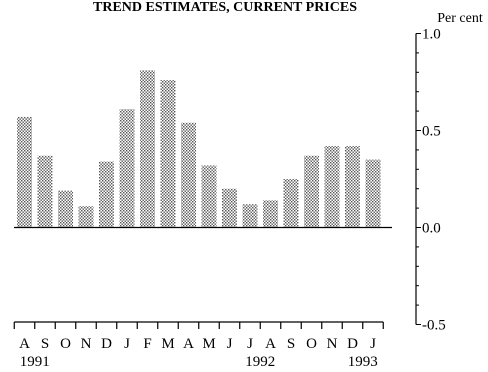  I want to click on x-tick-label: F, so click(147, 344).